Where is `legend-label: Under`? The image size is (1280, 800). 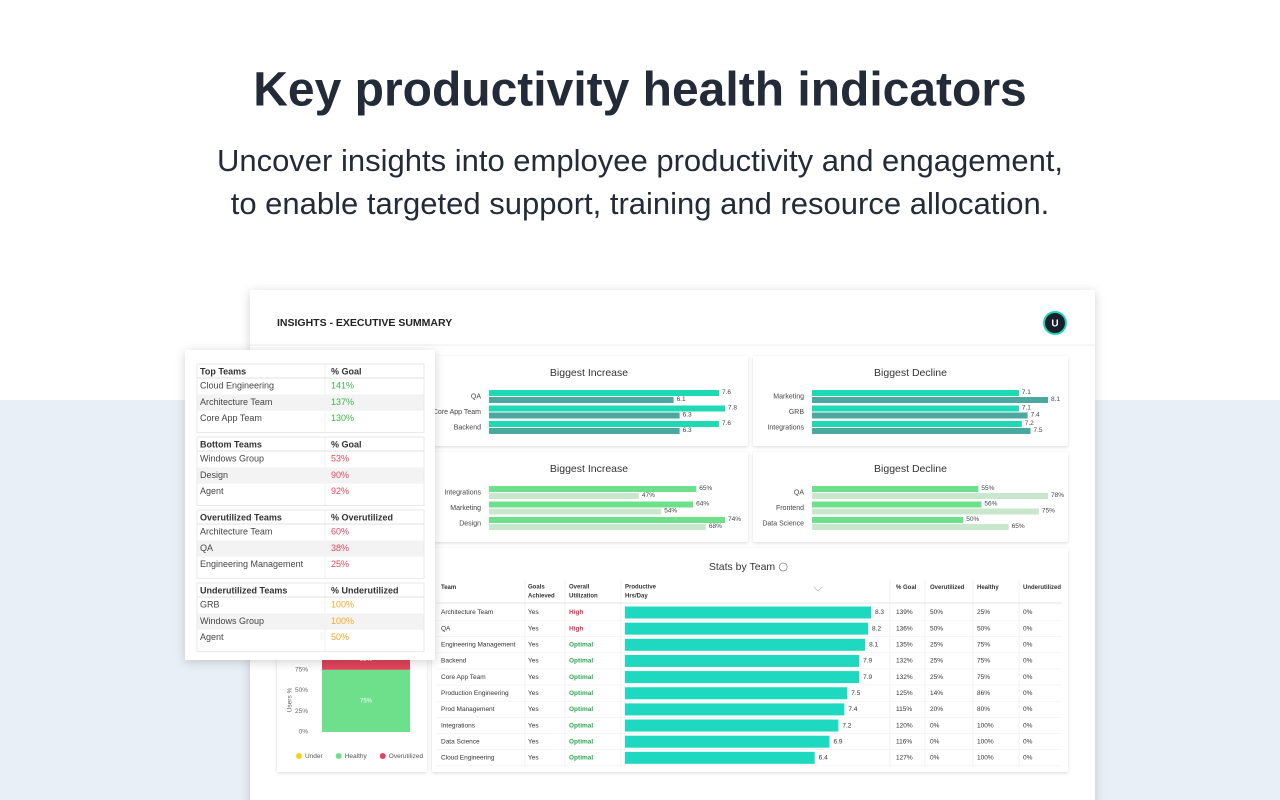
legend-label: Under is located at coordinates (314, 756).